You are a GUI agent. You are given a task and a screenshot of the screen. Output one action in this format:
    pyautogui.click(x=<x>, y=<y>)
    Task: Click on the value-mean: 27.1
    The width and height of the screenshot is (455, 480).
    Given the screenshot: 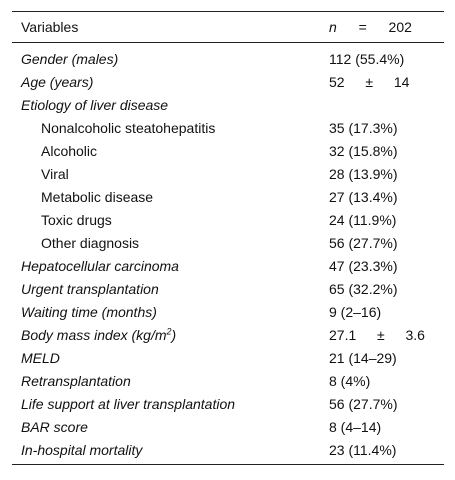 What is the action you would take?
    pyautogui.click(x=343, y=334)
    